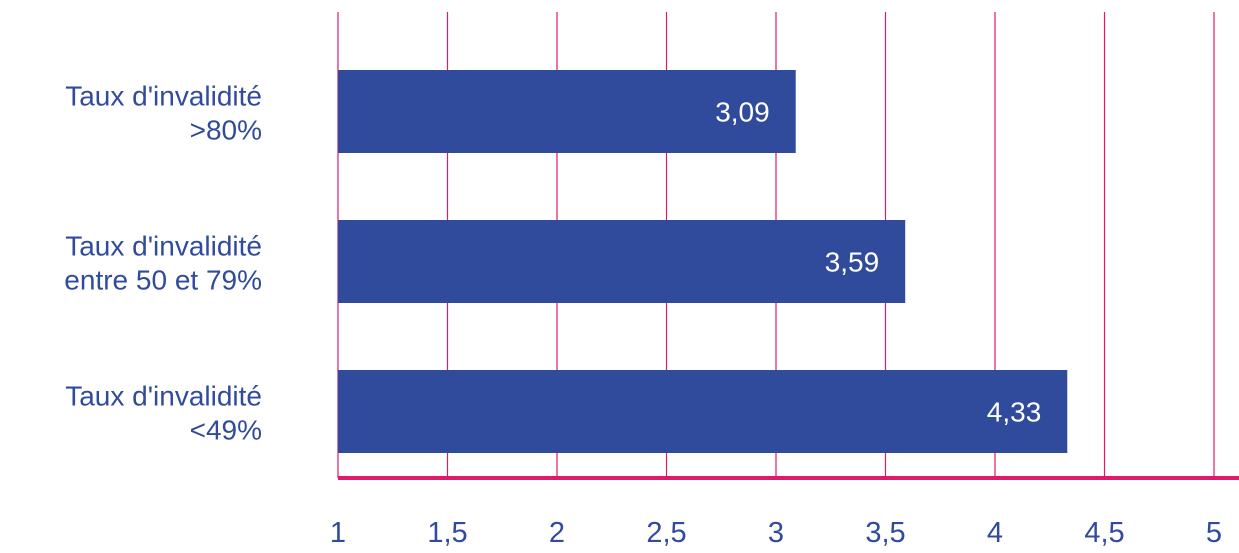  What do you see at coordinates (338, 533) in the screenshot?
I see `x-tick-label: 1` at bounding box center [338, 533].